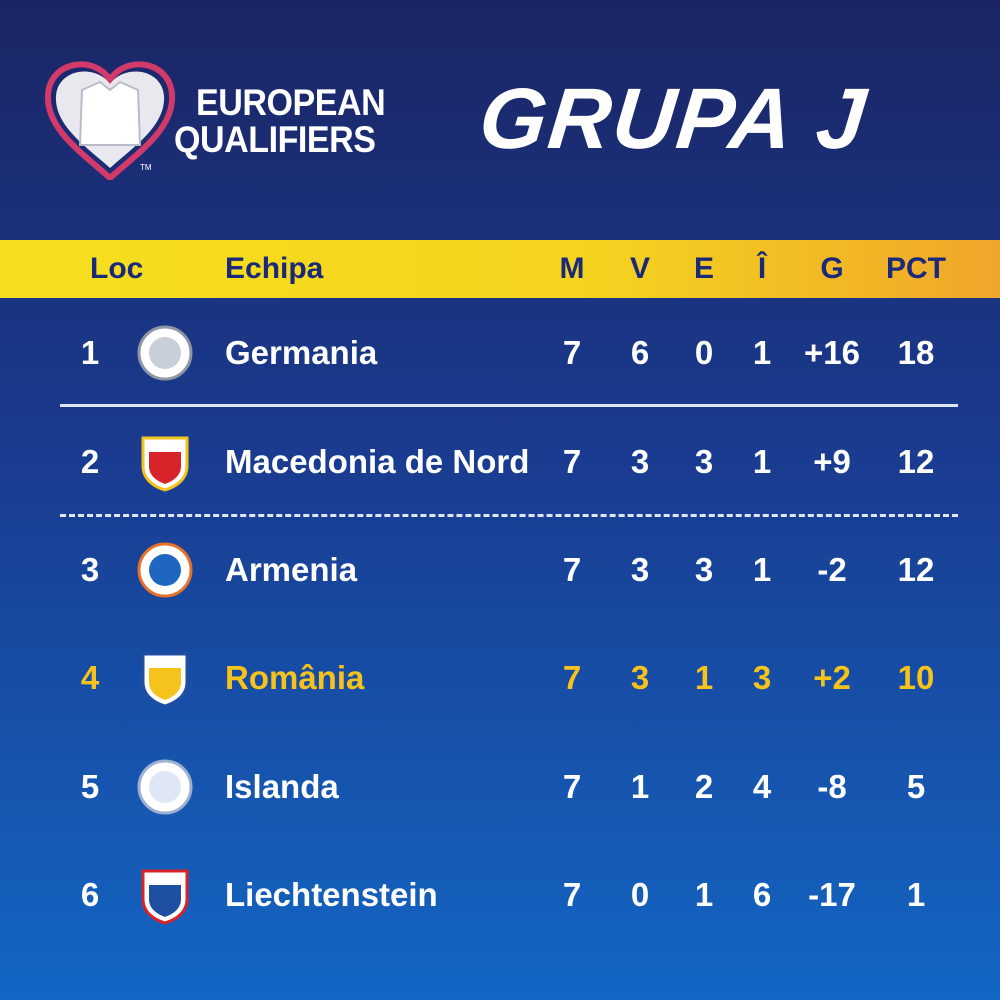 The width and height of the screenshot is (1000, 1000). What do you see at coordinates (500, 269) in the screenshot?
I see `header-band` at bounding box center [500, 269].